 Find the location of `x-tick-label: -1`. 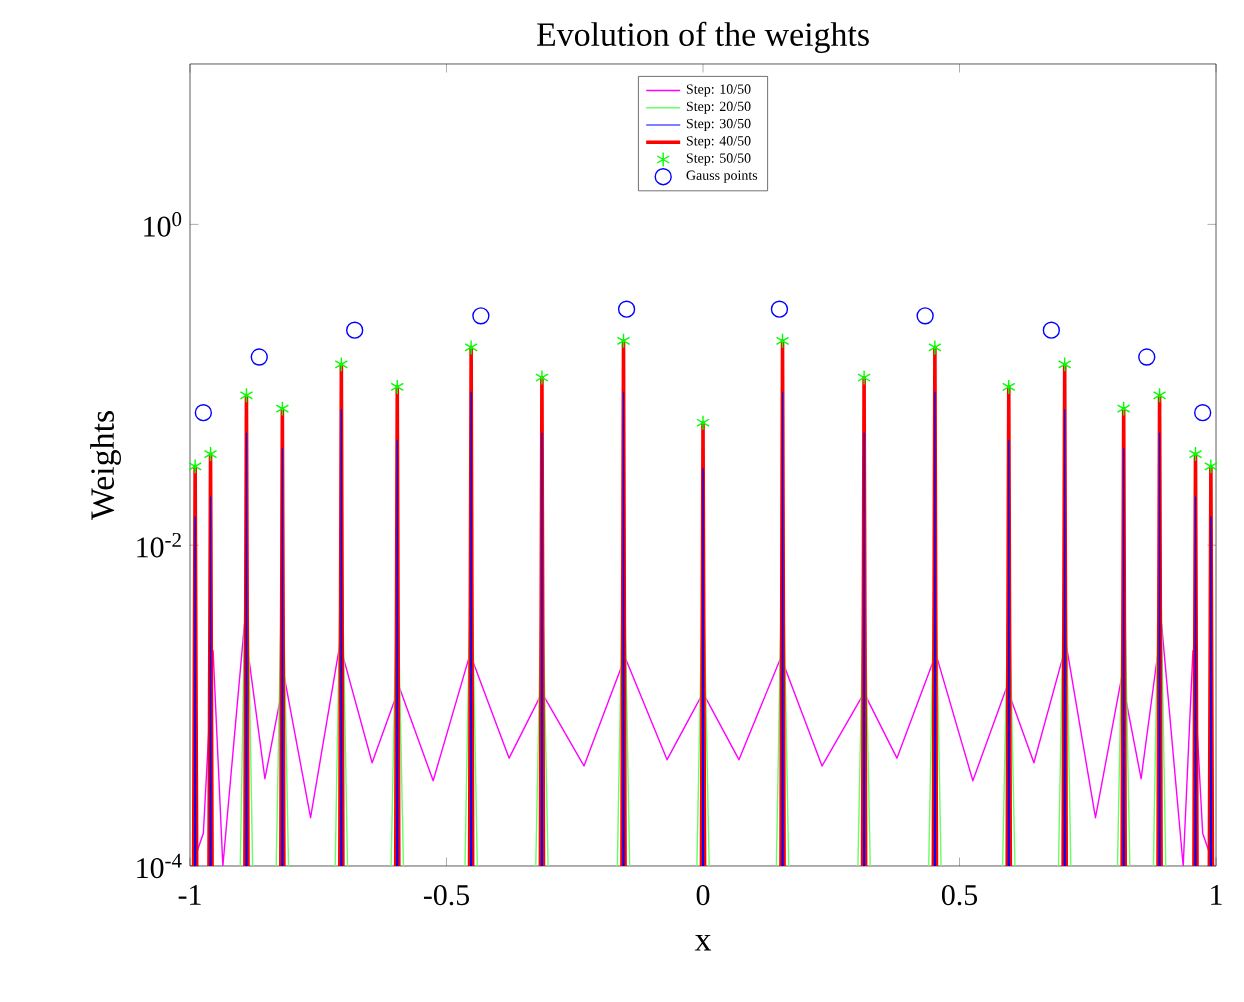

x-tick-label: -1 is located at coordinates (189, 894).